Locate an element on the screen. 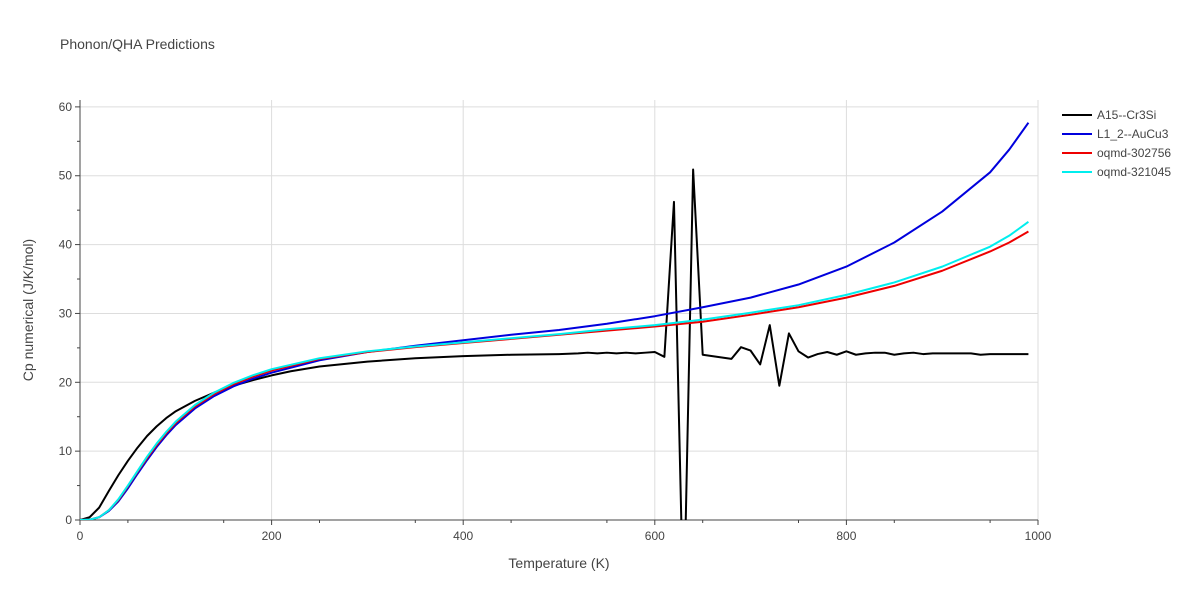 The height and width of the screenshot is (600, 1200). y-tick-label: 20 is located at coordinates (66, 382).